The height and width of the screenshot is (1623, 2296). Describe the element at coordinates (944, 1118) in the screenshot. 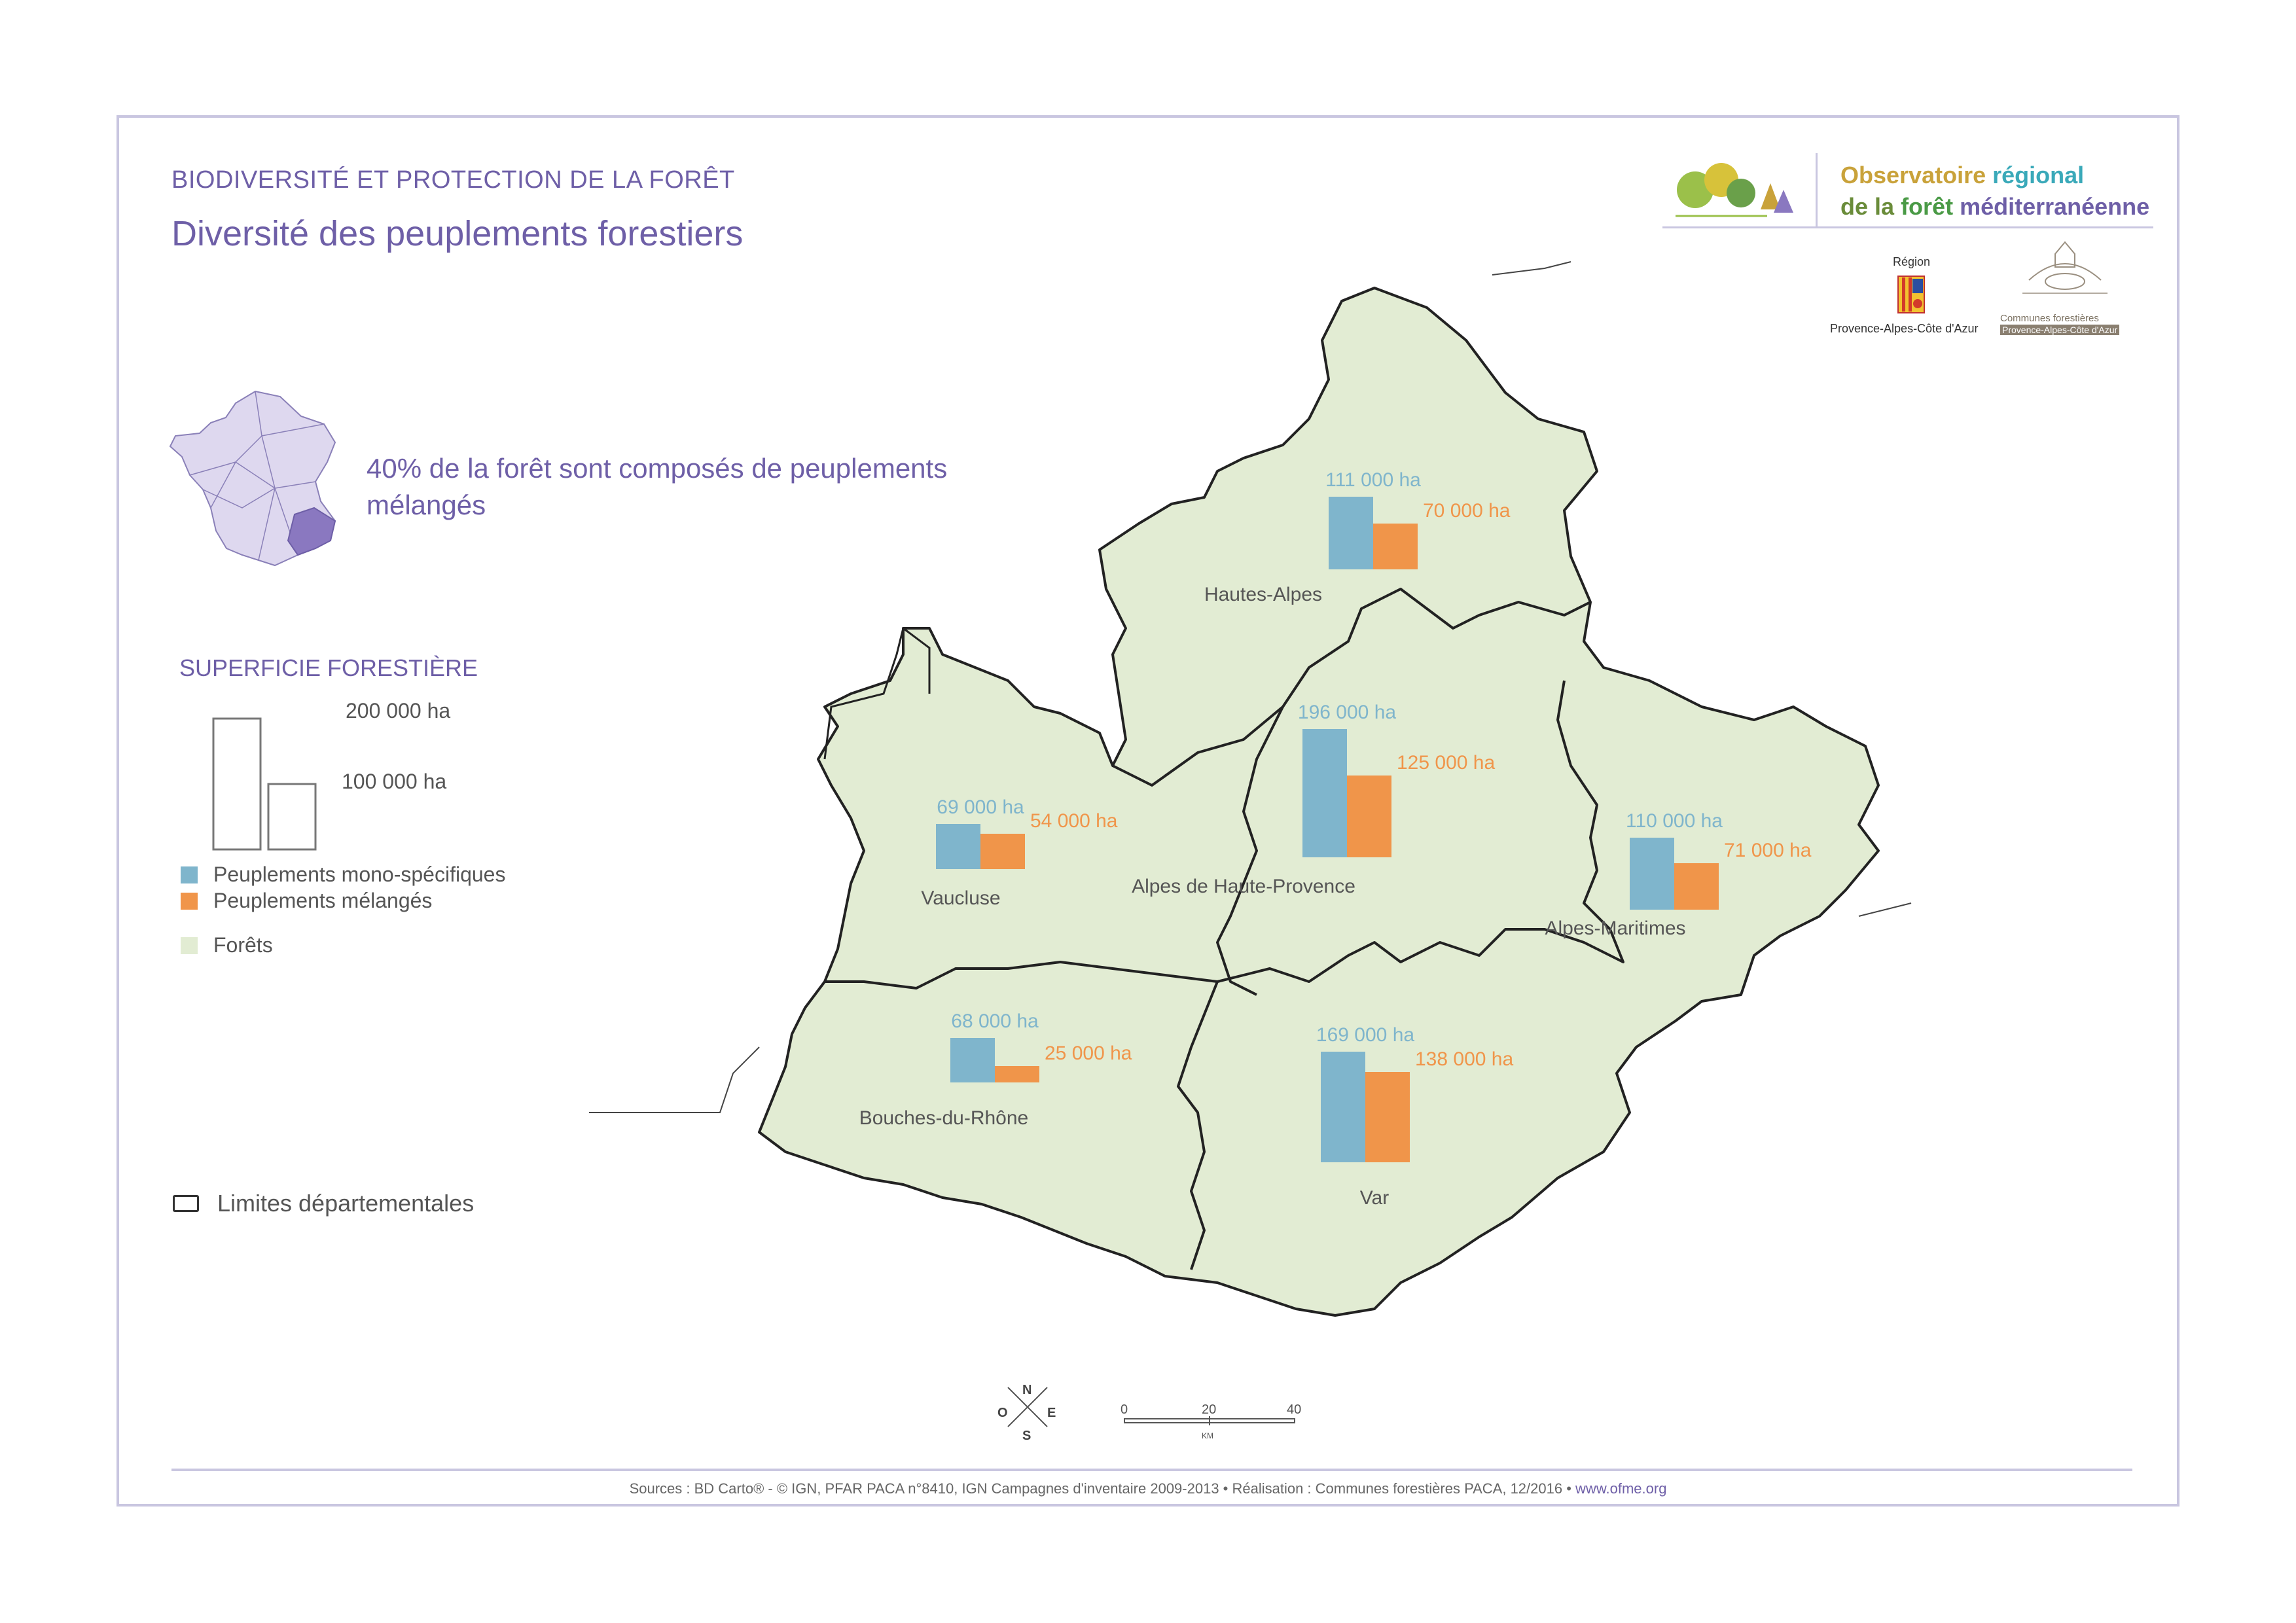

I see `label-dept-name: Bouches-du-Rhône` at that location.